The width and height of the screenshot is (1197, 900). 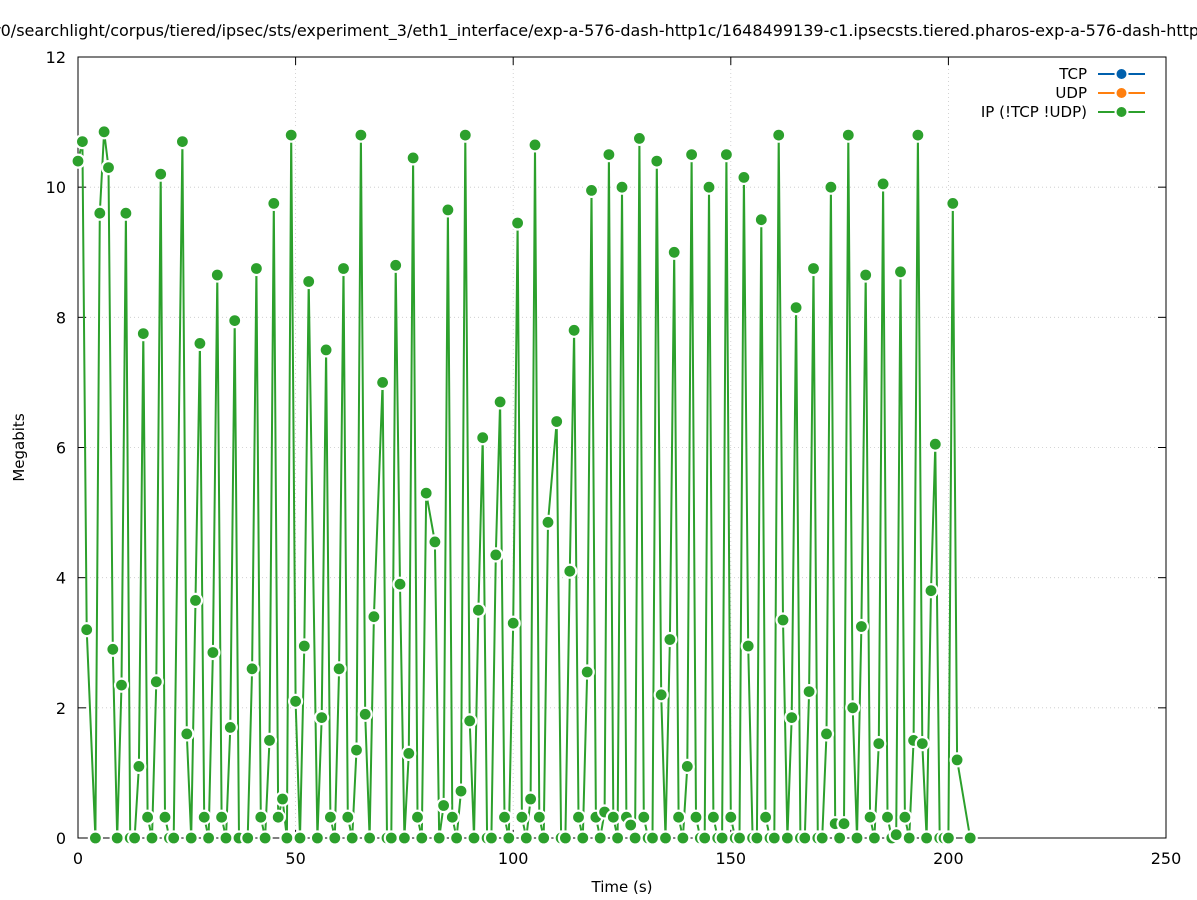 What do you see at coordinates (513, 858) in the screenshot?
I see `x-tick-label: 100` at bounding box center [513, 858].